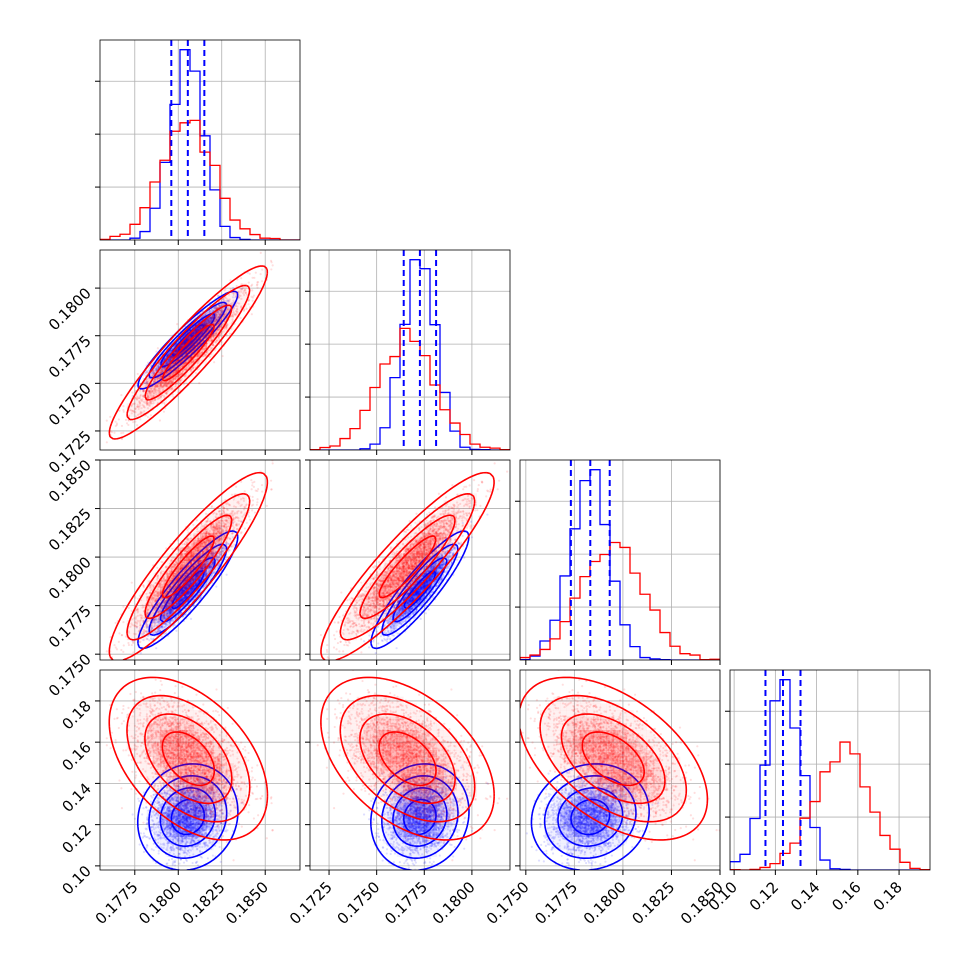 The image size is (970, 970). What do you see at coordinates (189, 347) in the screenshot?
I see `panel-content` at bounding box center [189, 347].